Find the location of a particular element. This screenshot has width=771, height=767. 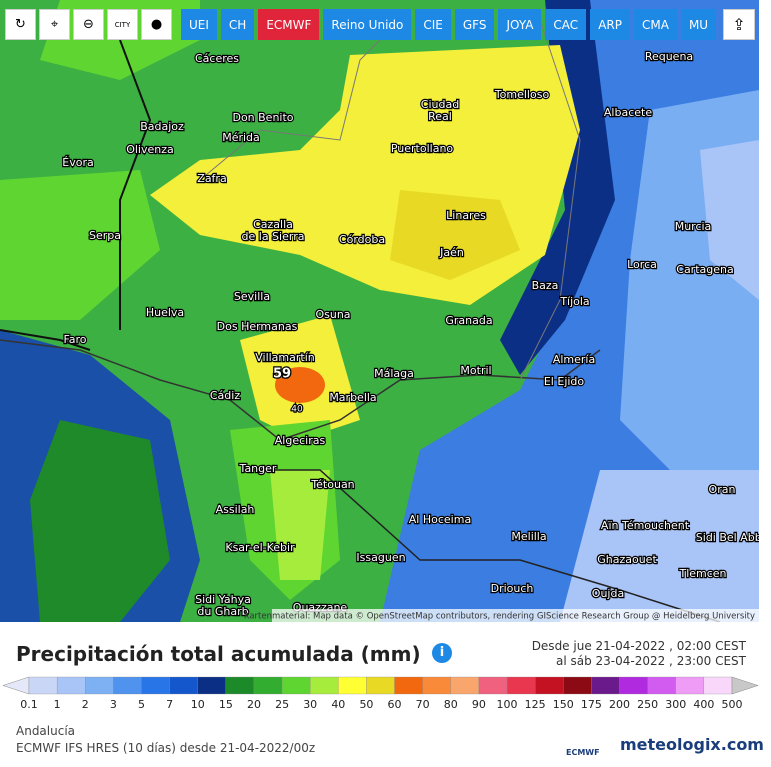

city-label: Albacete is located at coordinates (628, 112).